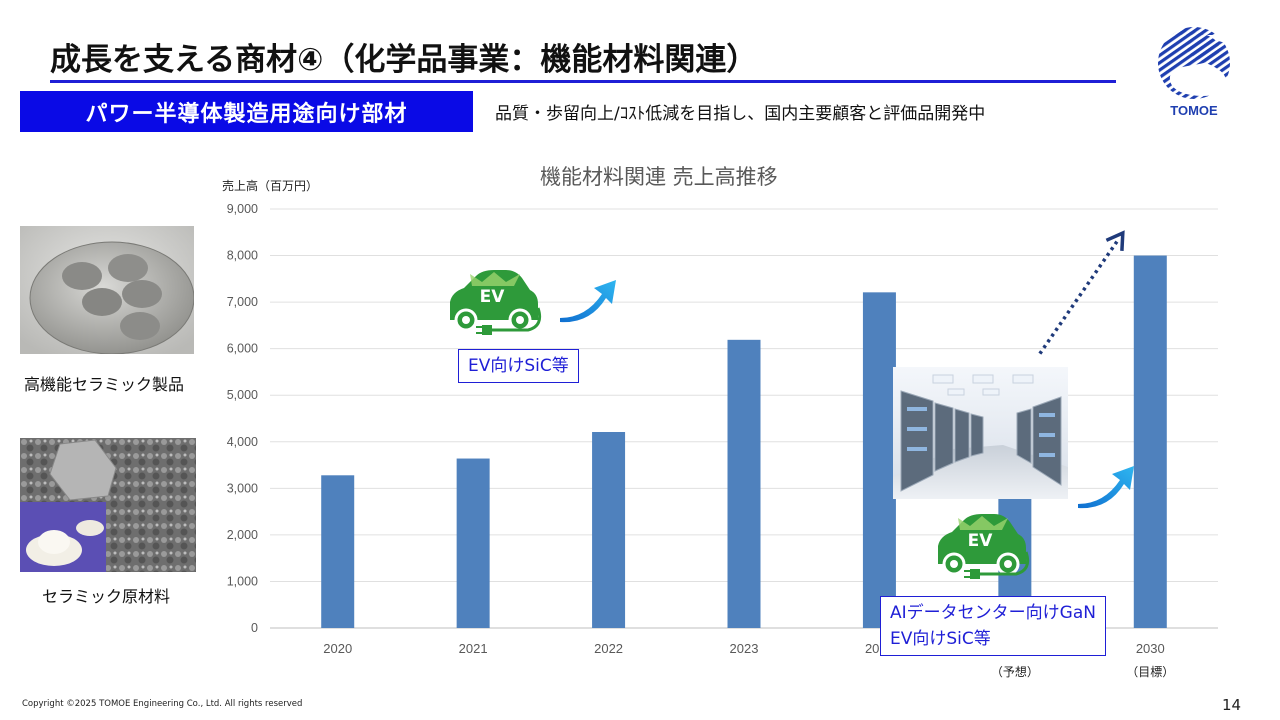 This screenshot has width=1280, height=720. I want to click on bar-2024, so click(879, 460).